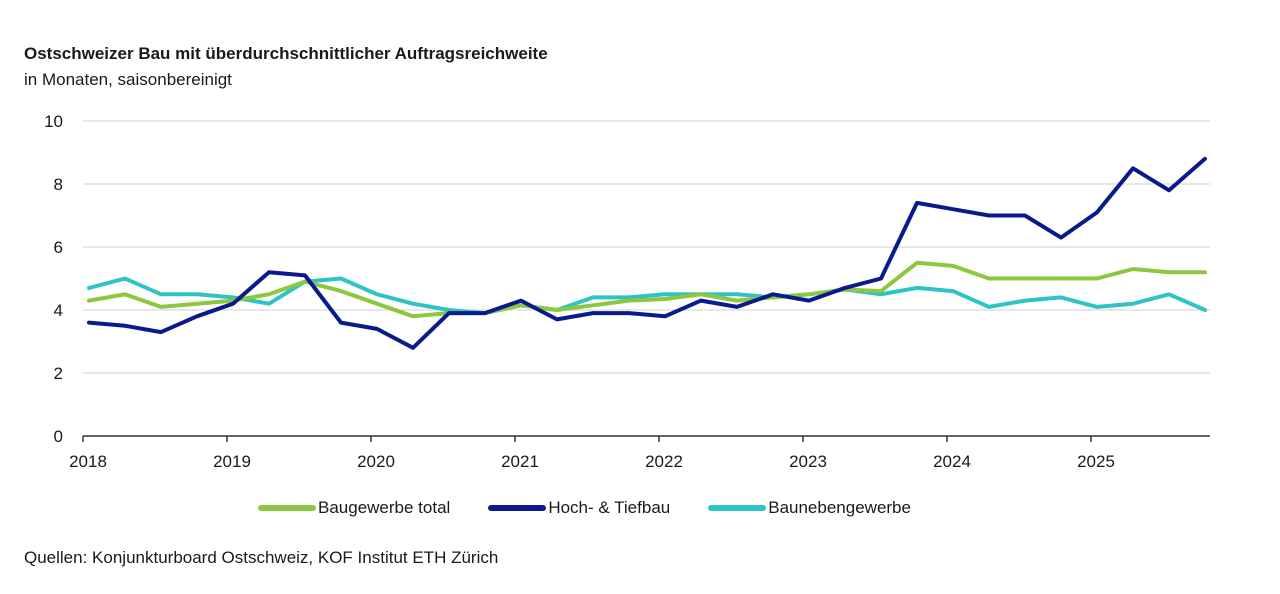  Describe the element at coordinates (609, 507) in the screenshot. I see `legend-label: Hoch- & Tiefbau` at that location.